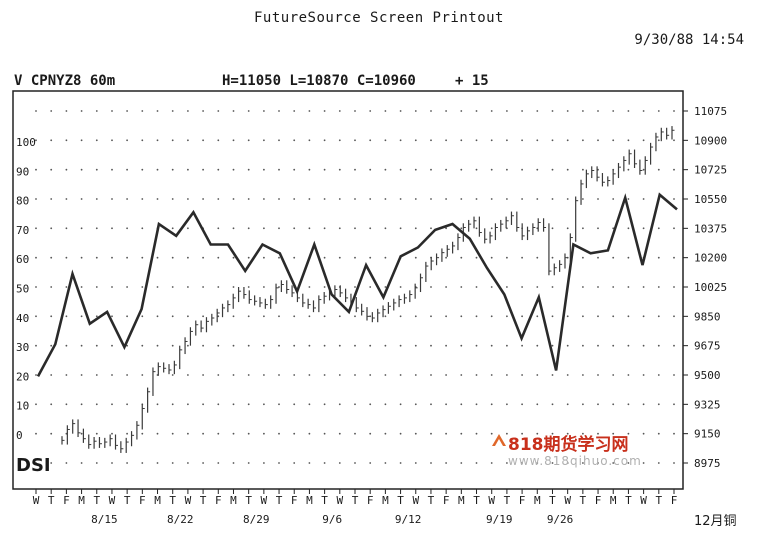  What do you see at coordinates (567, 500) in the screenshot?
I see `x-axis-weekday-label: W` at bounding box center [567, 500].